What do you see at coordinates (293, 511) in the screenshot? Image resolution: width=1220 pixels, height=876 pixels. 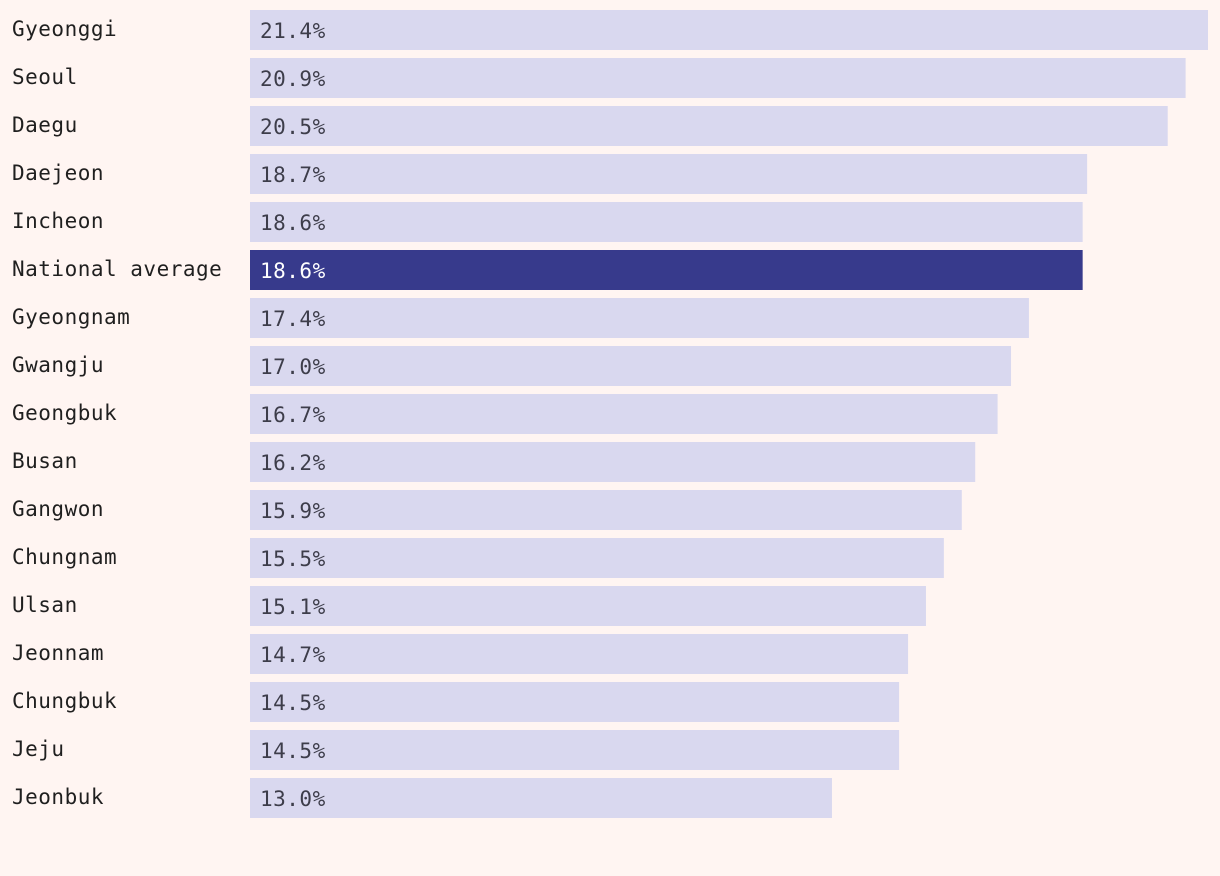 I see `value-label: 15.9%` at bounding box center [293, 511].